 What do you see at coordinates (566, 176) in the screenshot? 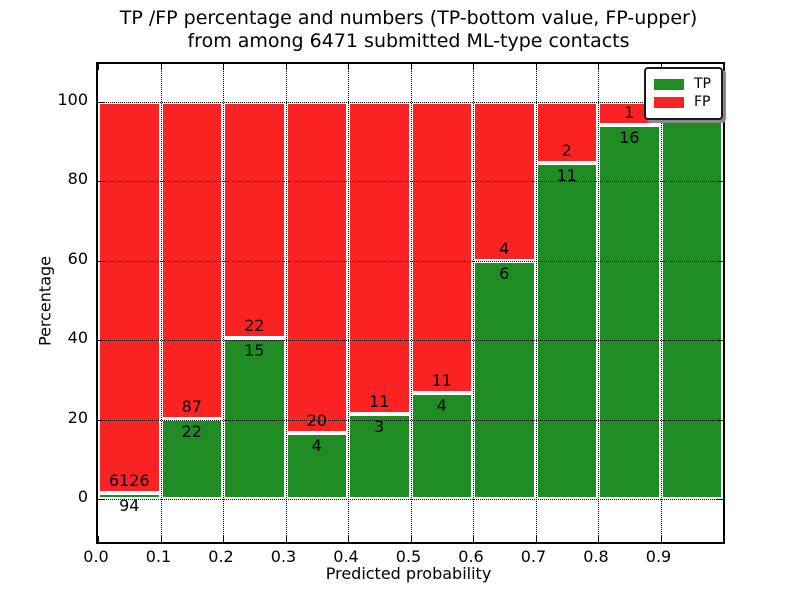
I see `tp-count-label: 11` at bounding box center [566, 176].